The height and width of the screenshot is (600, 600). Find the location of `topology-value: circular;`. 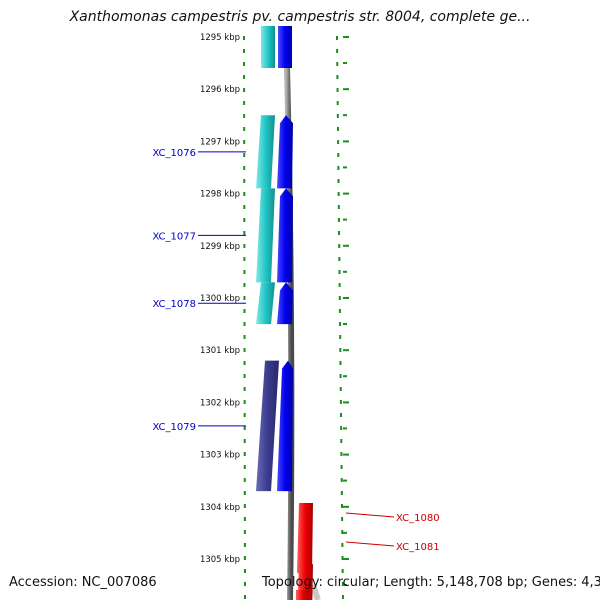

topology-value: circular; is located at coordinates (353, 582).